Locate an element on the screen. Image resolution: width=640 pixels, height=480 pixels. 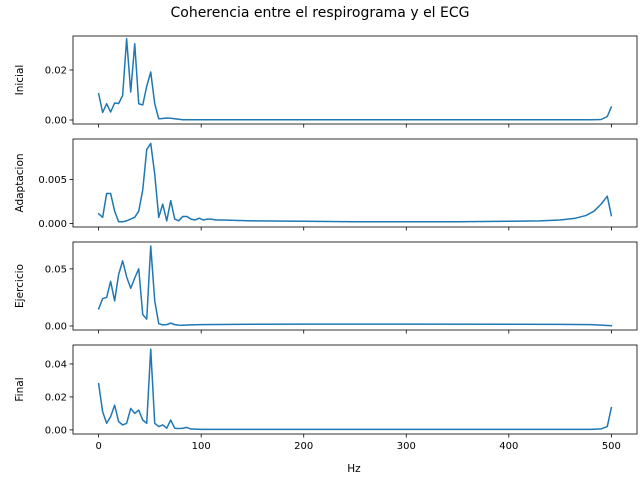
x-tick-label: 500 is located at coordinates (611, 446).